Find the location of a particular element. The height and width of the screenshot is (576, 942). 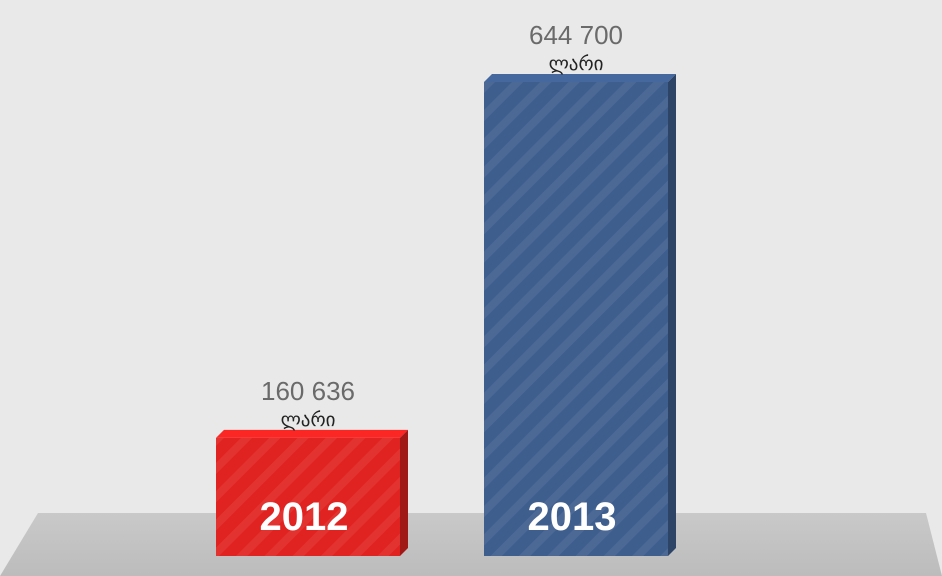

bar-2012: 160 636 ლარი 2012 is located at coordinates (312, 466).